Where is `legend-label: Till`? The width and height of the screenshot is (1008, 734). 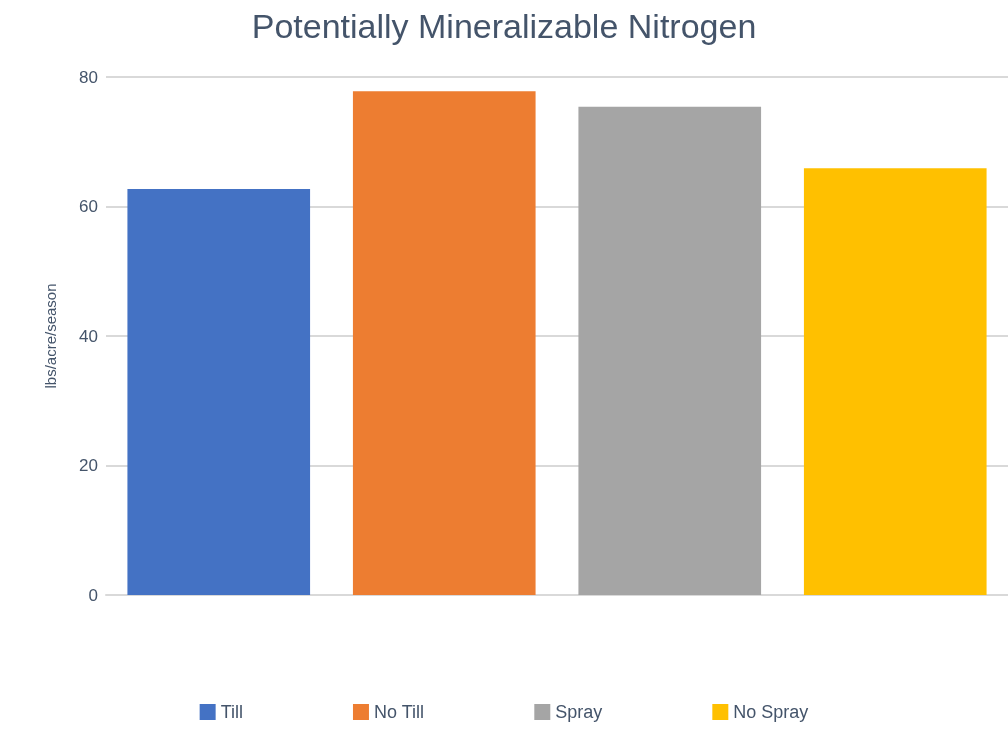
legend-label: Till is located at coordinates (231, 712).